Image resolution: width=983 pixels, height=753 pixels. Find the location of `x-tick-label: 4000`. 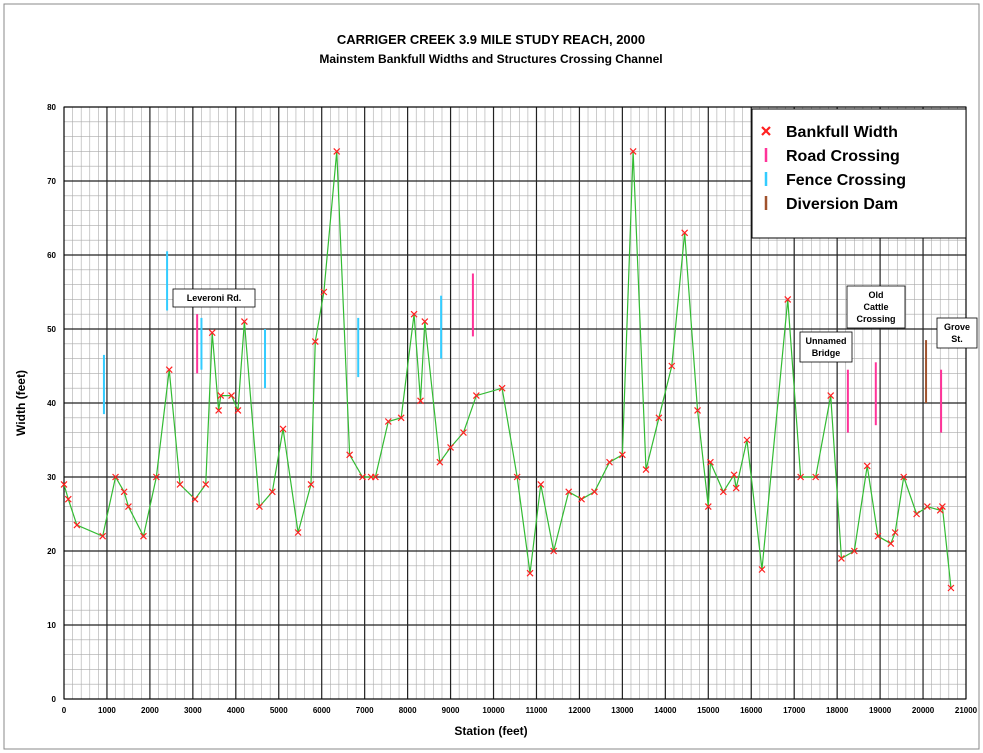

x-tick-label: 4000 is located at coordinates (236, 710).